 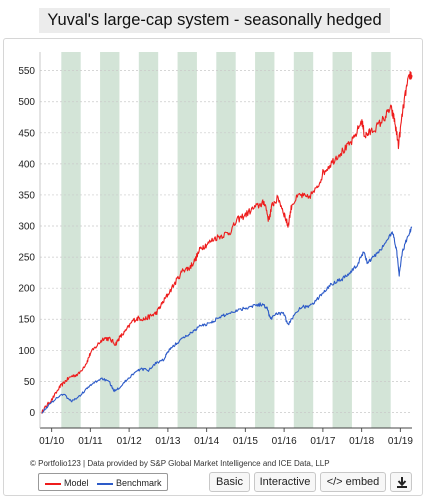 What do you see at coordinates (90, 441) in the screenshot?
I see `x-tick-label: 01/11` at bounding box center [90, 441].